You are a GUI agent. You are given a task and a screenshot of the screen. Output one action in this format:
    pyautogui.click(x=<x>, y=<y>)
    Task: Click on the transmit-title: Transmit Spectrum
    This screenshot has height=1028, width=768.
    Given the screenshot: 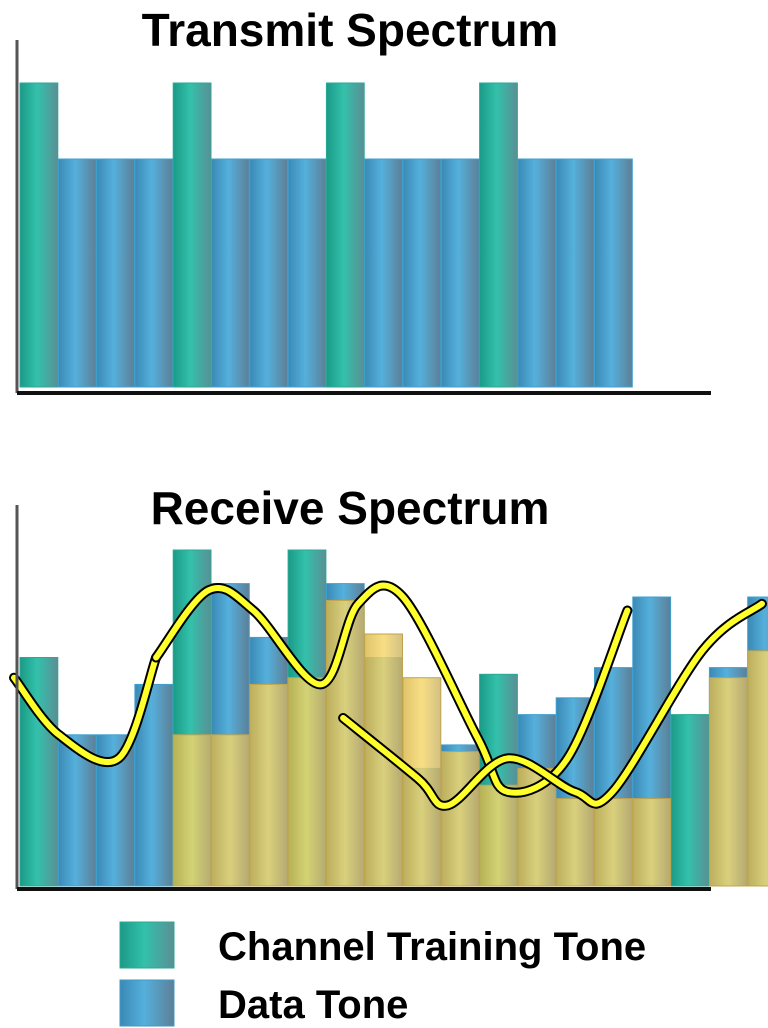 What is the action you would take?
    pyautogui.click(x=350, y=30)
    